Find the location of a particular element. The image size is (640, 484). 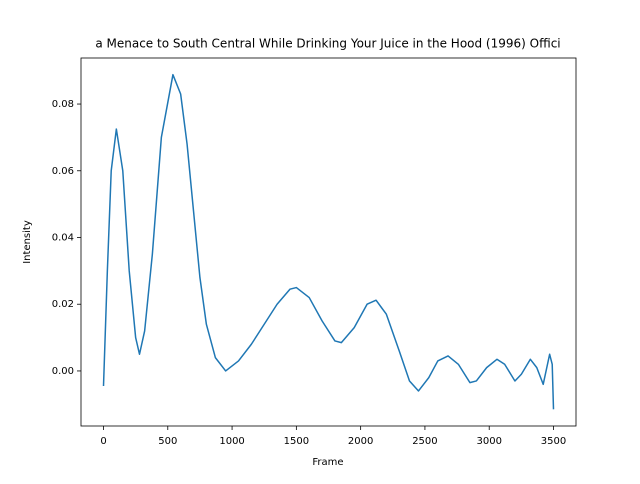

x-axis-label: Frame is located at coordinates (327, 462).